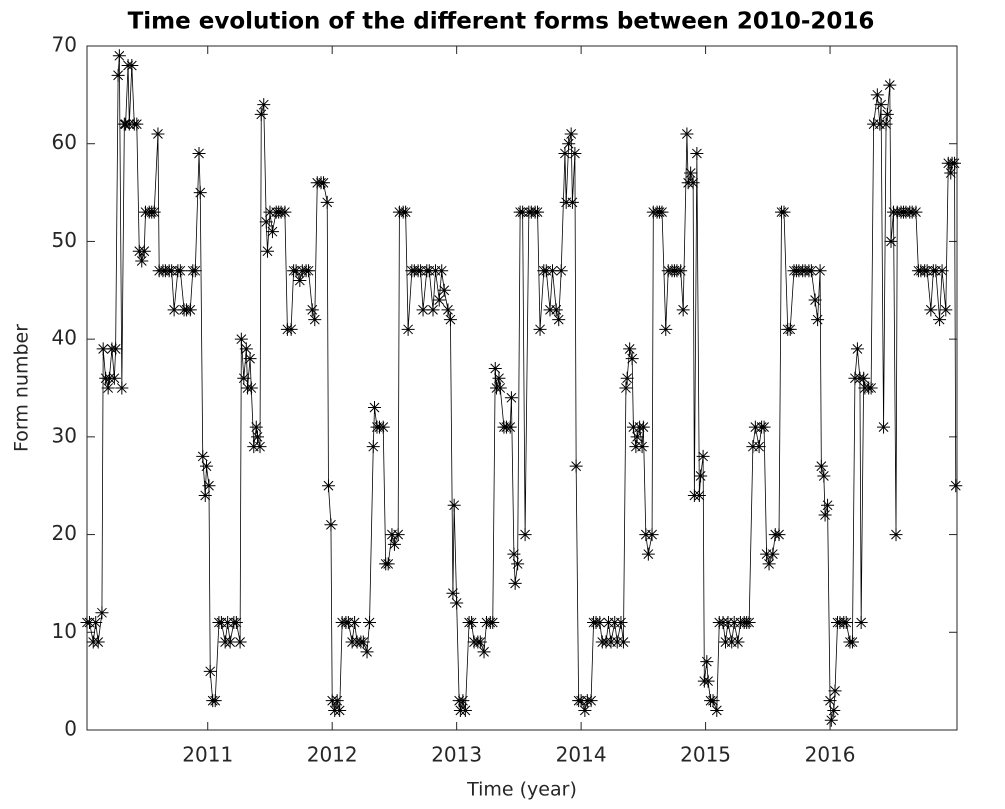 The width and height of the screenshot is (1005, 809). What do you see at coordinates (22, 388) in the screenshot?
I see `y-axis-label: Form number` at bounding box center [22, 388].